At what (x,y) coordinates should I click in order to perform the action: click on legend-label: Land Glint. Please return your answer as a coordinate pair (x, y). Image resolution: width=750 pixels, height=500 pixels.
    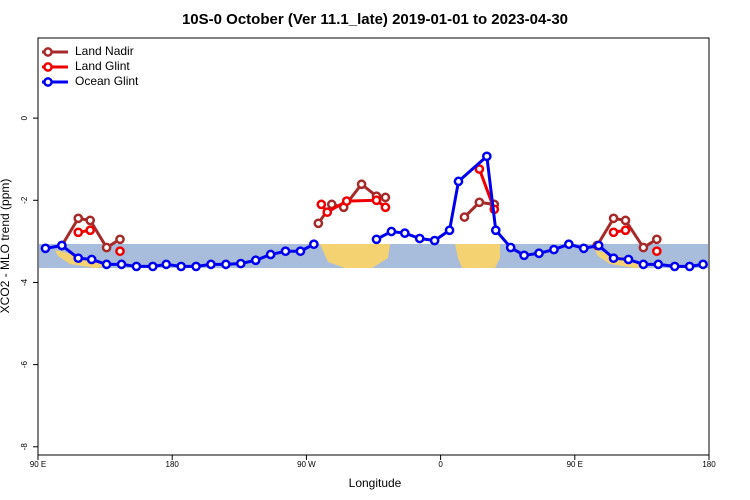
    Looking at the image, I should click on (102, 66).